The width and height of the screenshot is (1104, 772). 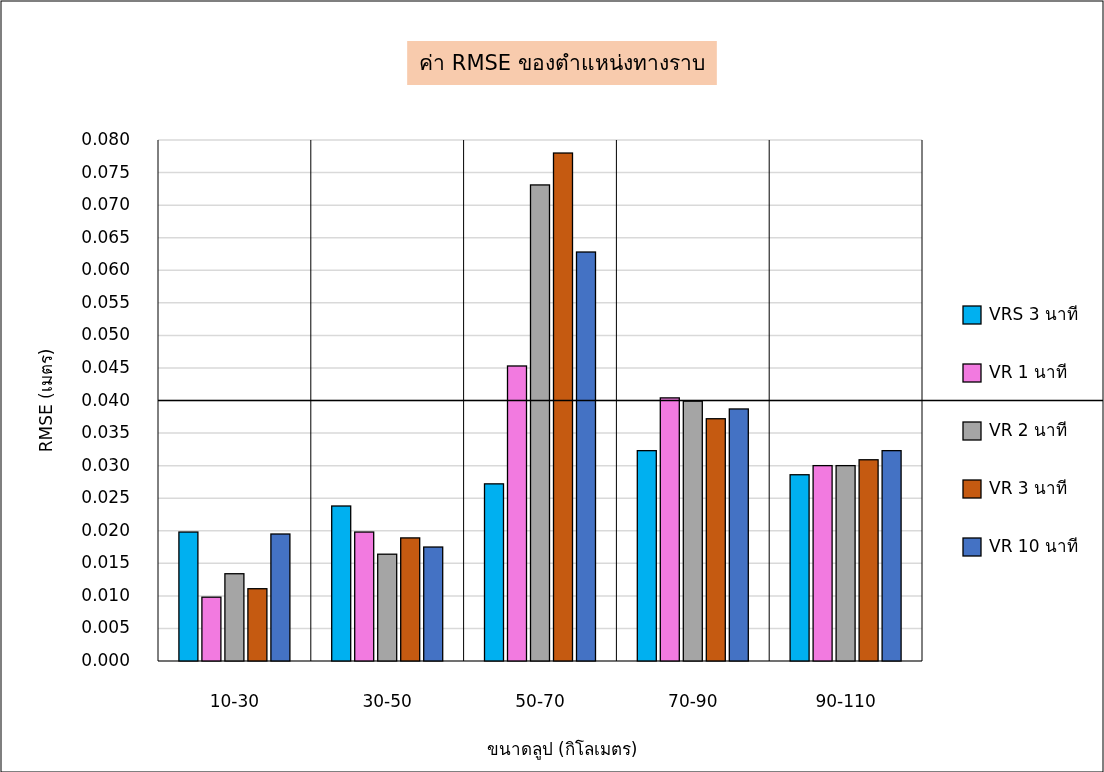 What do you see at coordinates (105, 399) in the screenshot?
I see `y-tick-label: 0.040` at bounding box center [105, 399].